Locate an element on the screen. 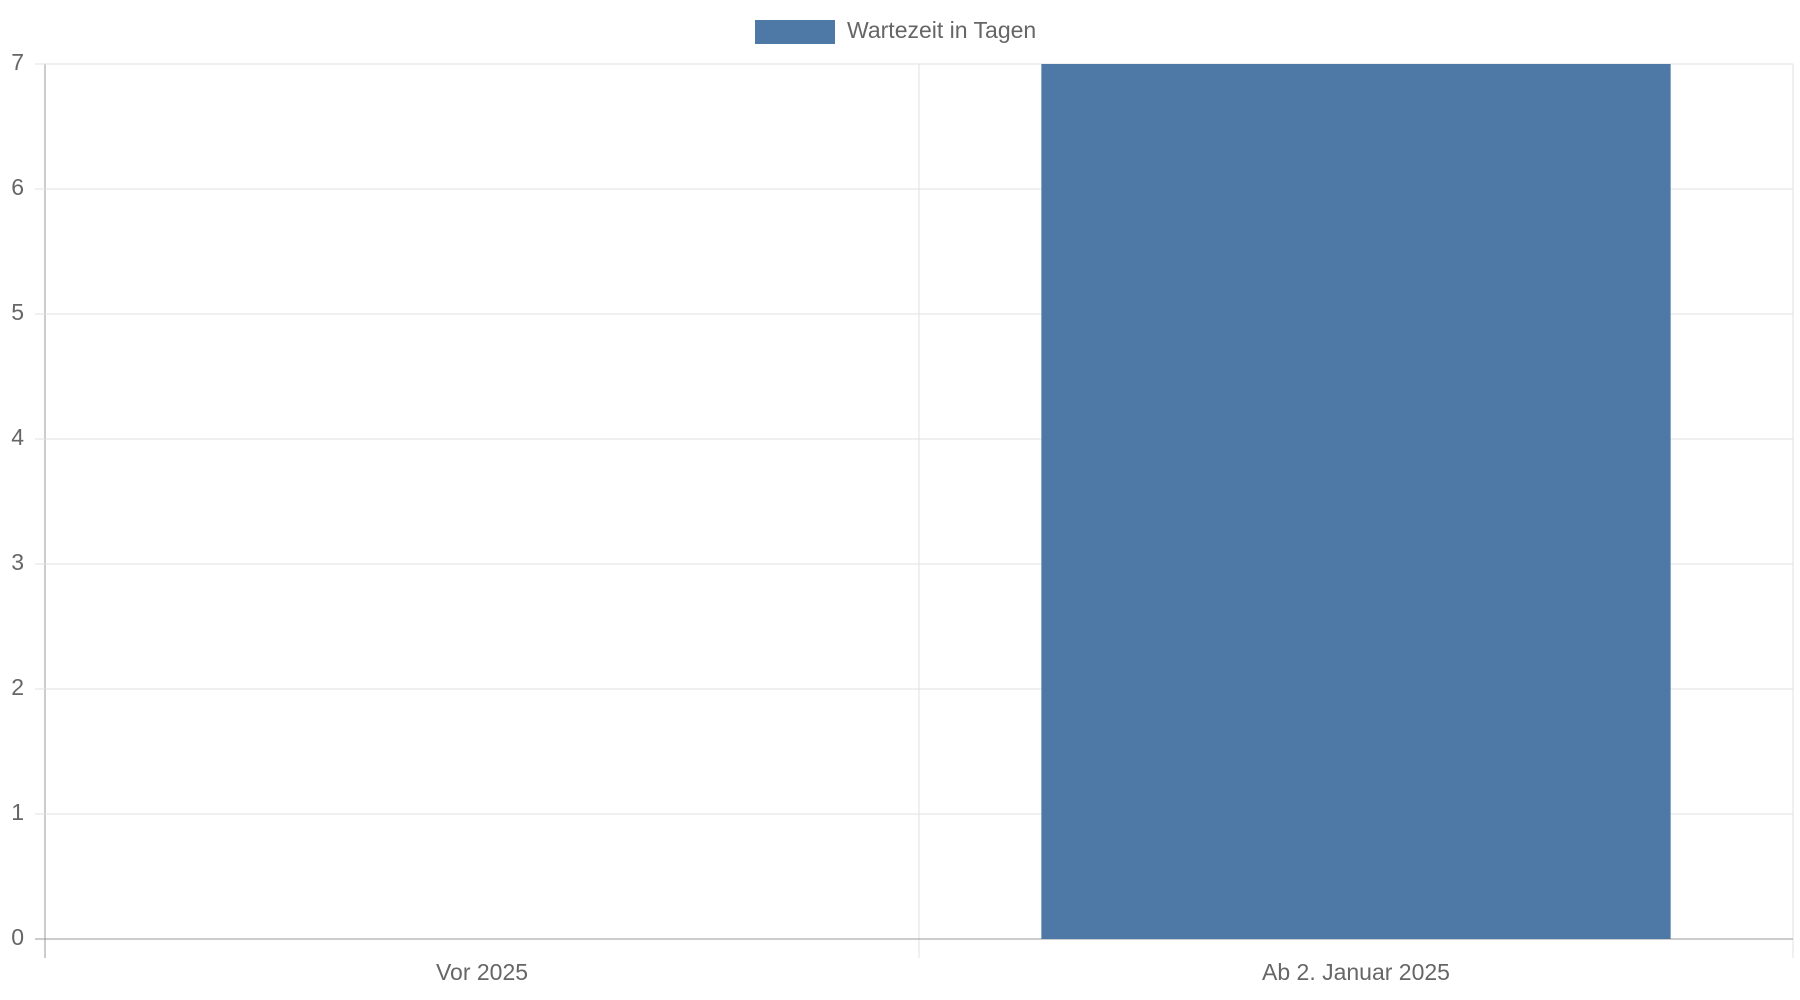  y-tick-label: 2 is located at coordinates (17, 687).